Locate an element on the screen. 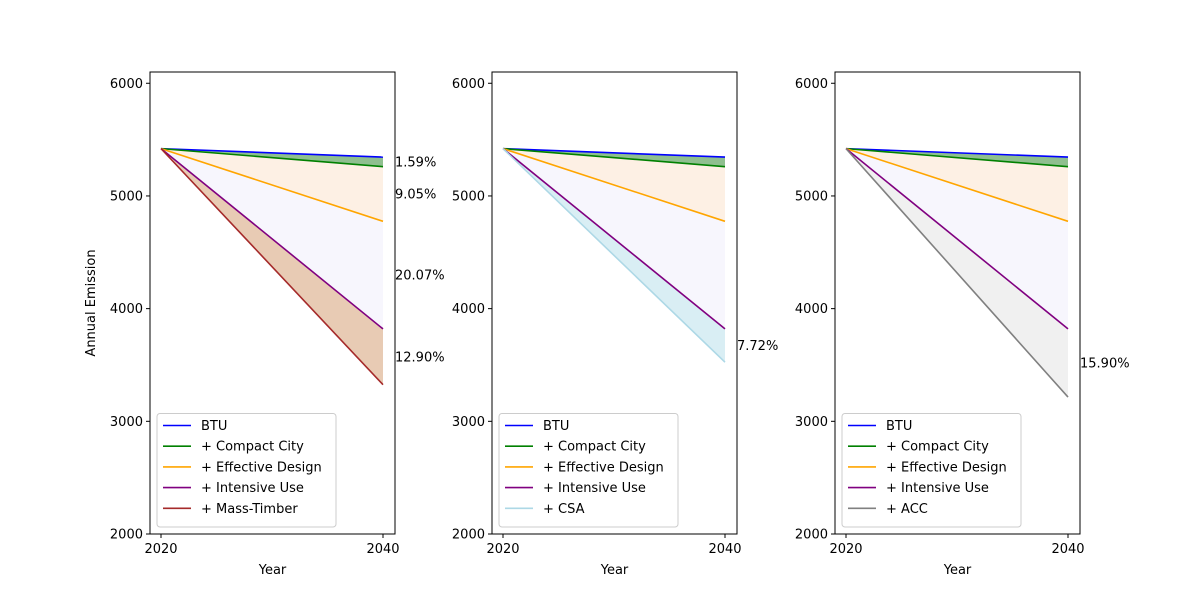 The image size is (1200, 600). legend-label: + CSA is located at coordinates (564, 509).